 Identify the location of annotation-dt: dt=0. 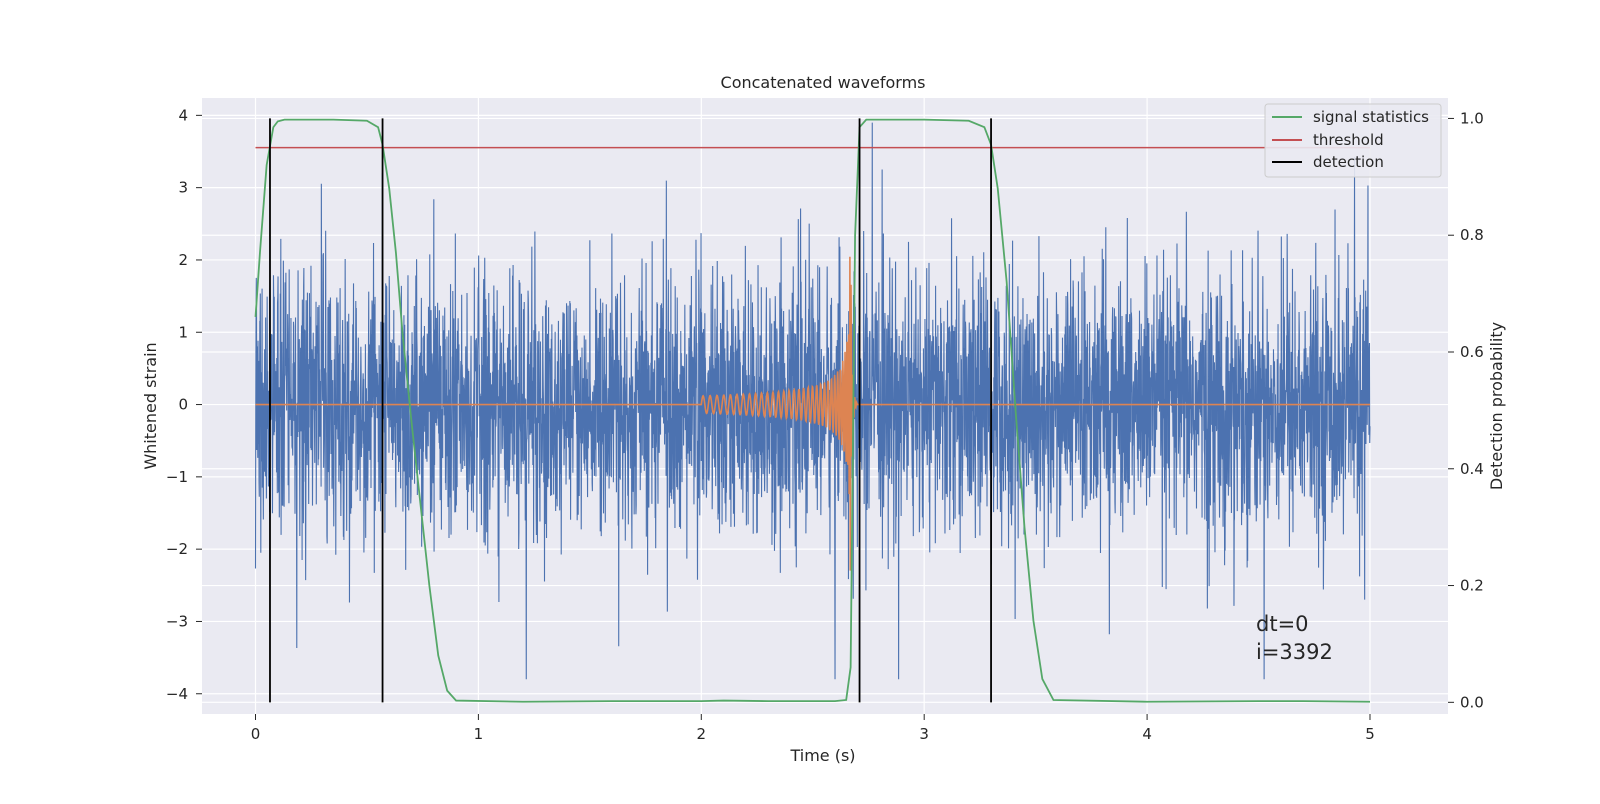
(1282, 624).